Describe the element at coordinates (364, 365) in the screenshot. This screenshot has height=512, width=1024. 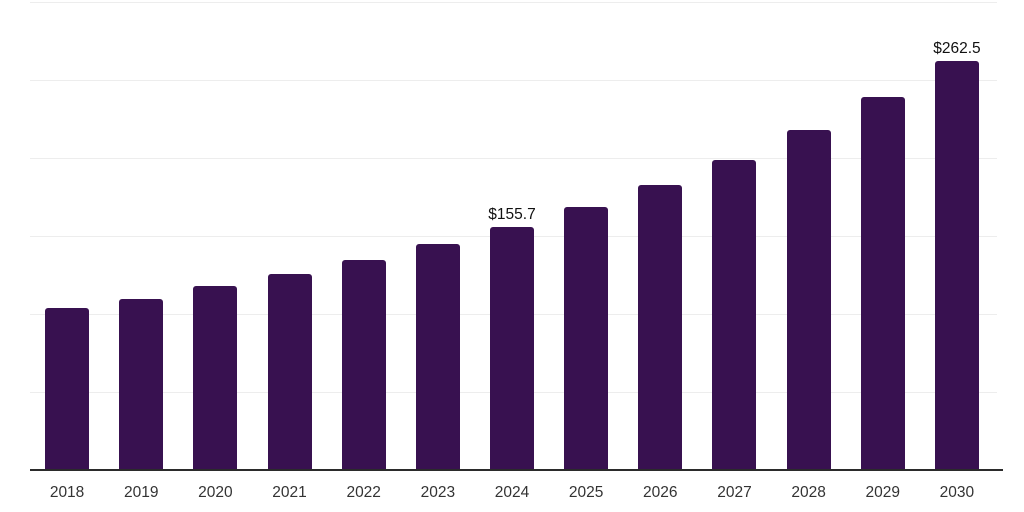
I see `bar-2022` at that location.